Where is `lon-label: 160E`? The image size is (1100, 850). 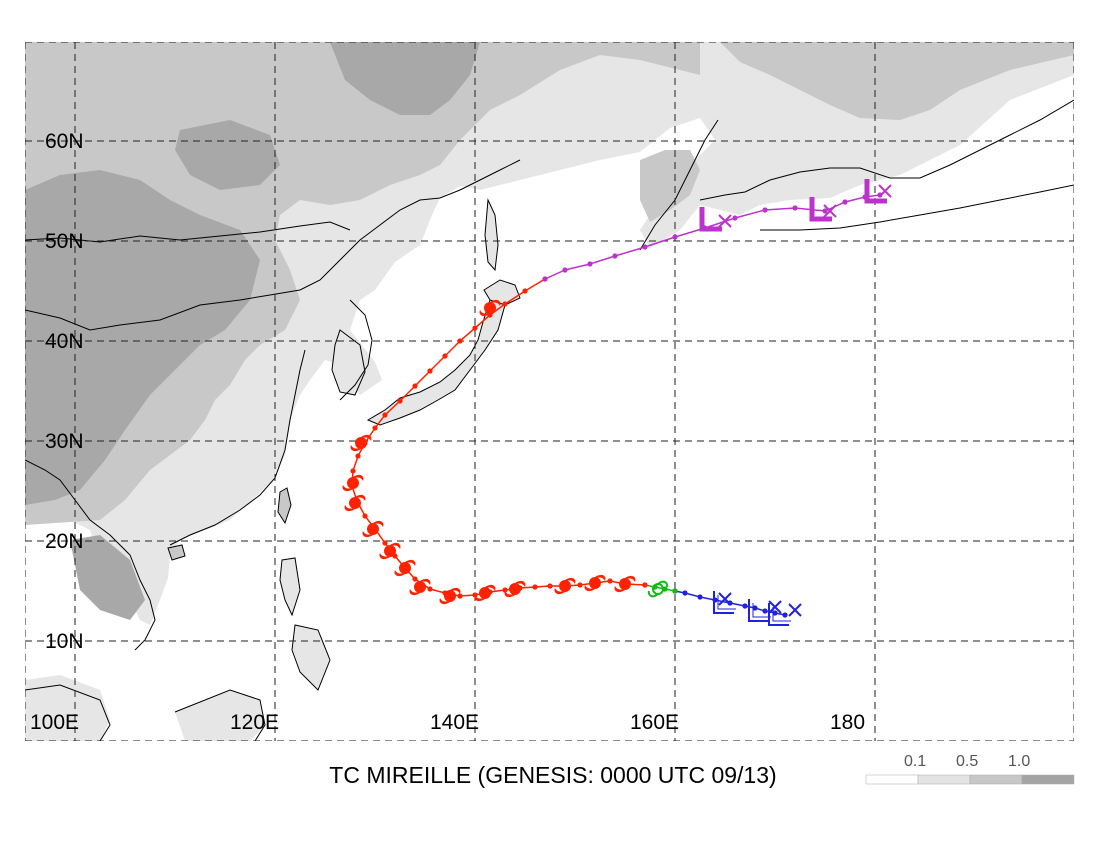
lon-label: 160E is located at coordinates (654, 722).